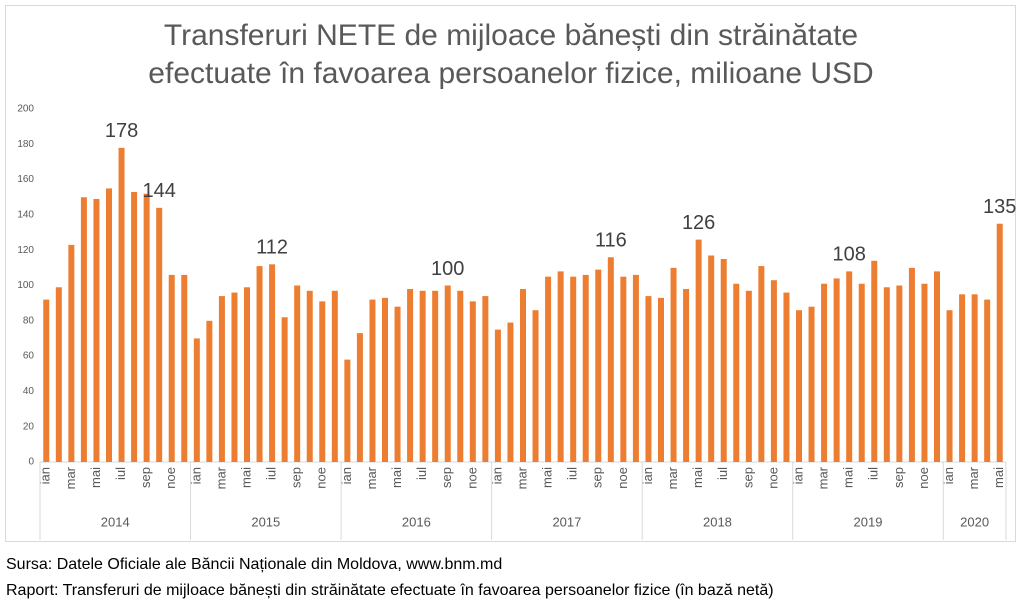 The height and width of the screenshot is (611, 1022). I want to click on y-tick-label: 140, so click(25, 215).